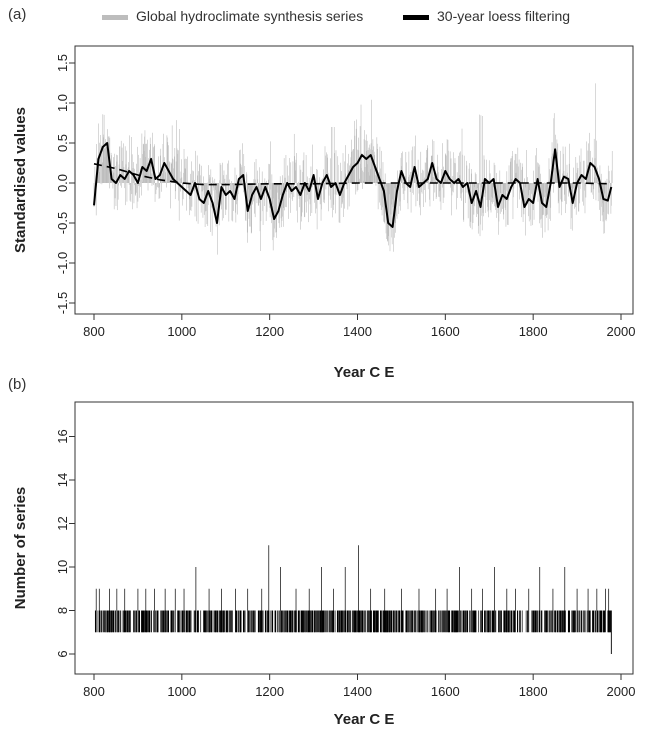 The width and height of the screenshot is (658, 732). I want to click on x-axis-title-a: Year C E, so click(364, 372).